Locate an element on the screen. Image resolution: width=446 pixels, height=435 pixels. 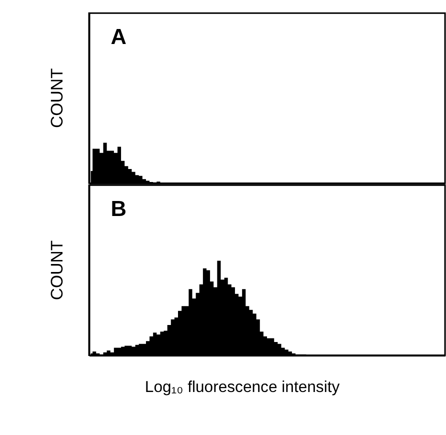
x-axis-title: Log₁₀ fluorescence intensity is located at coordinates (242, 387).